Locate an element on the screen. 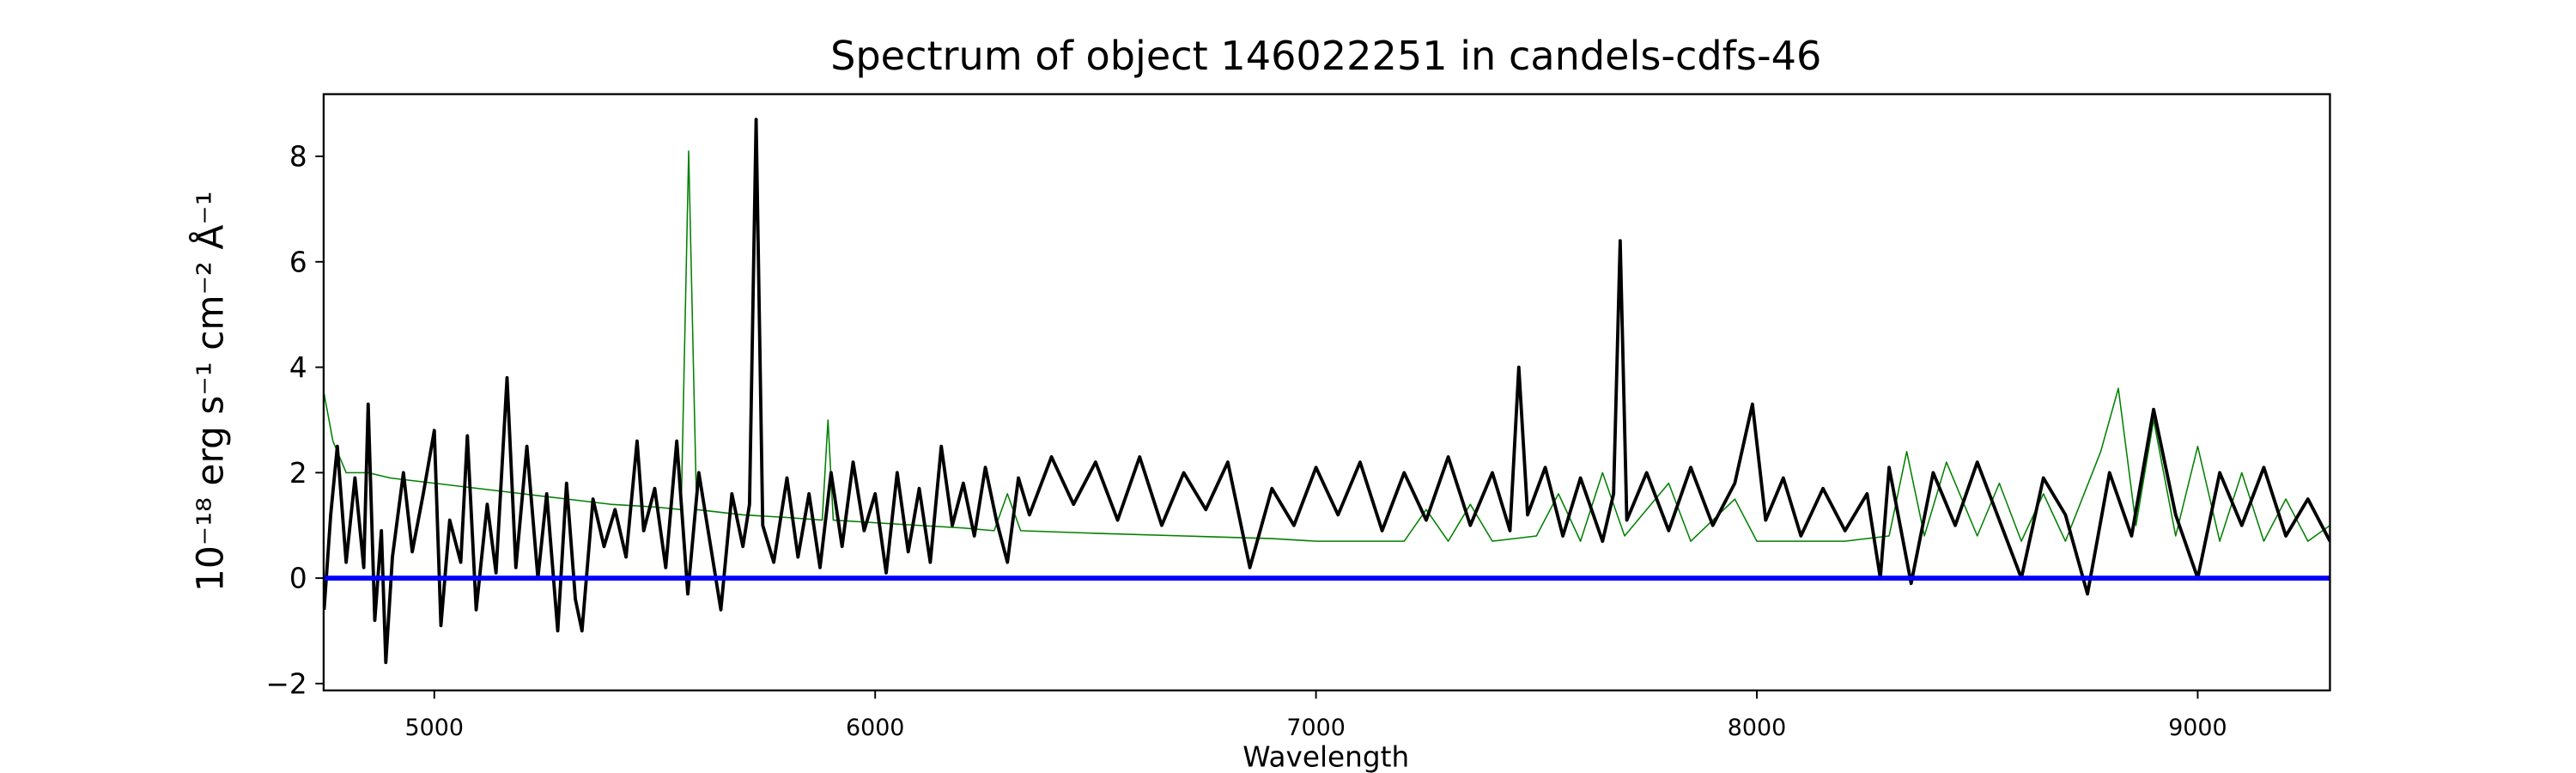  y-tick-label: 8 is located at coordinates (298, 157).